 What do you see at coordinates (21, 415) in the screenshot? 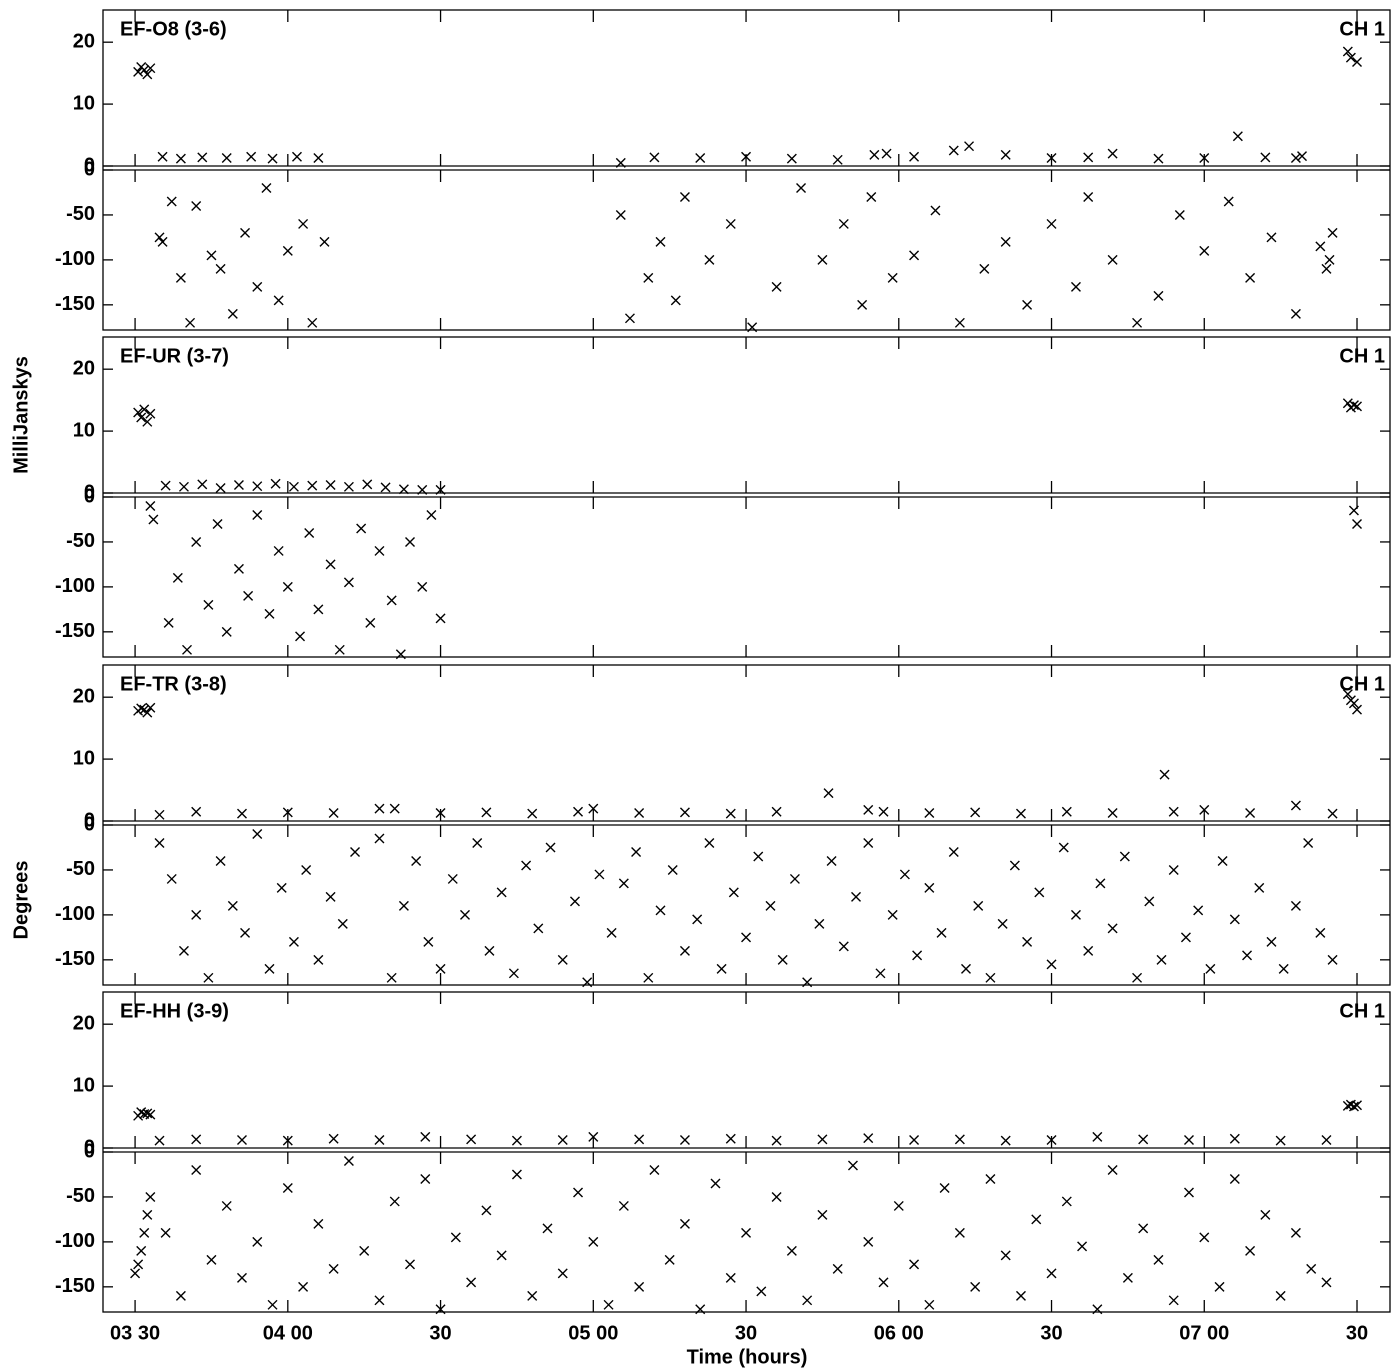
I see `y-axis-label: MilliJanskys` at bounding box center [21, 415].